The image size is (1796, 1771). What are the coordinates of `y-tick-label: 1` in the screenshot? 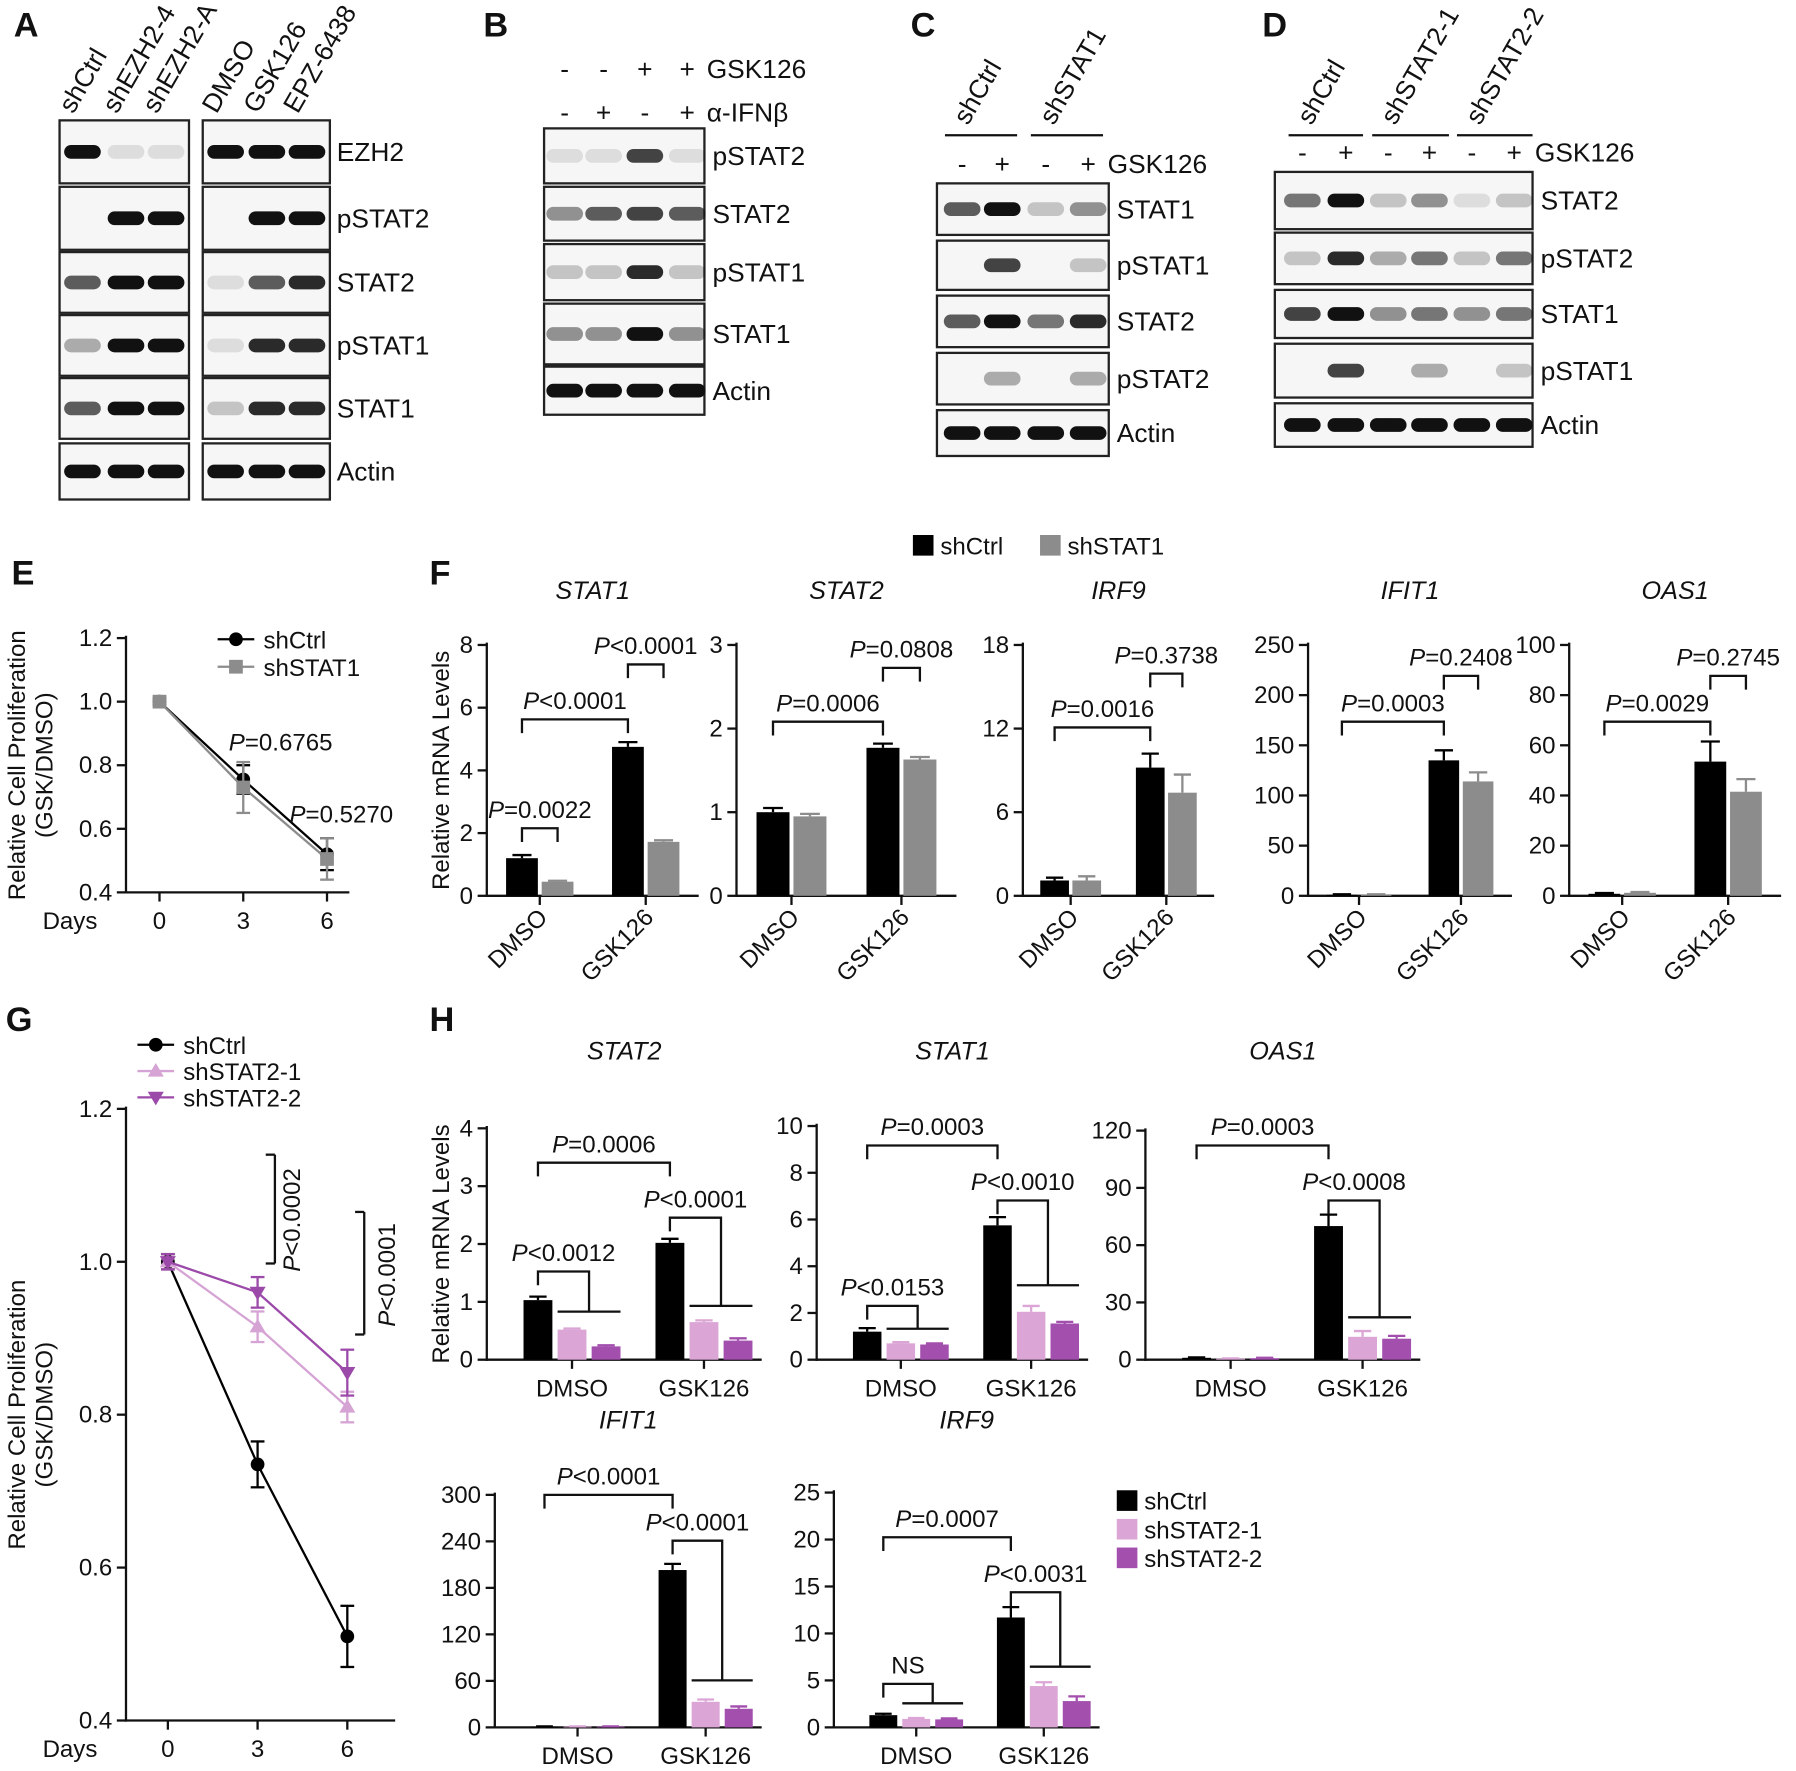 It's located at (715, 812).